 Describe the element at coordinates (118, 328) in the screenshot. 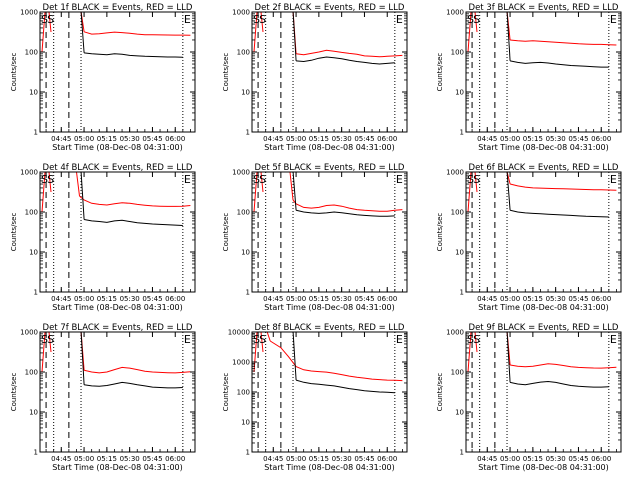

I see `panel-title: Det 7f BLACK = Events, RED = LLD` at that location.